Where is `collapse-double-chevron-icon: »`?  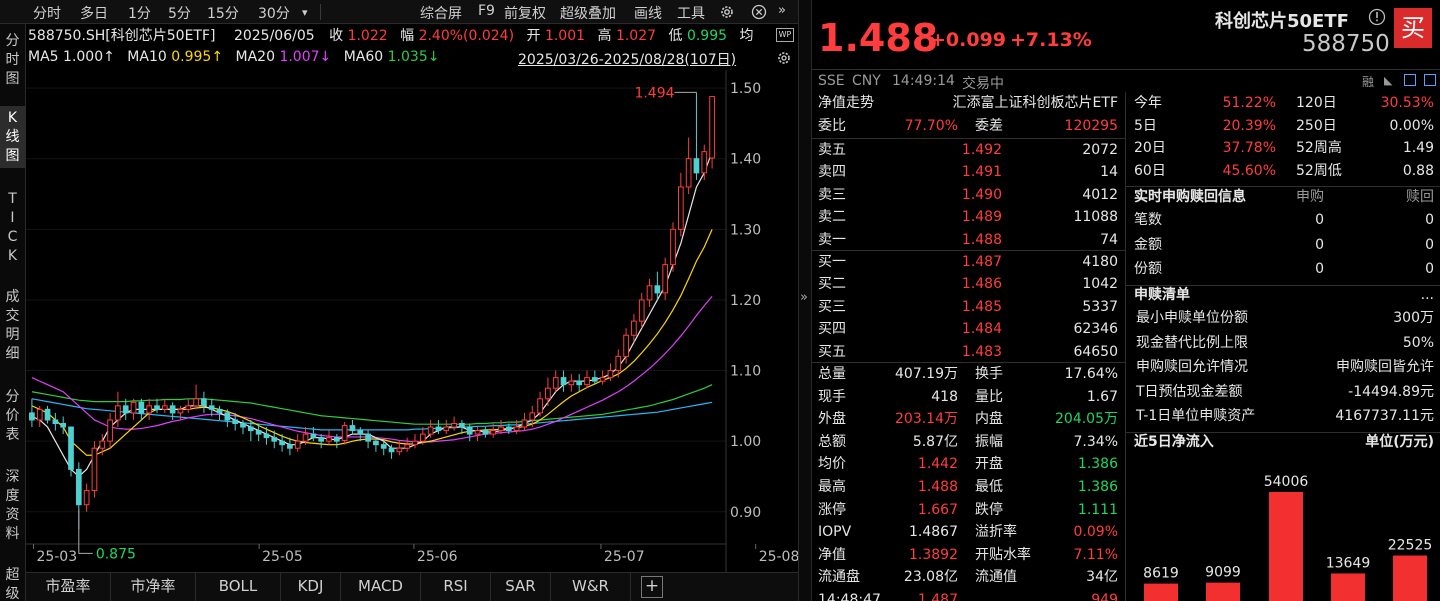
collapse-double-chevron-icon: » is located at coordinates (782, 10).